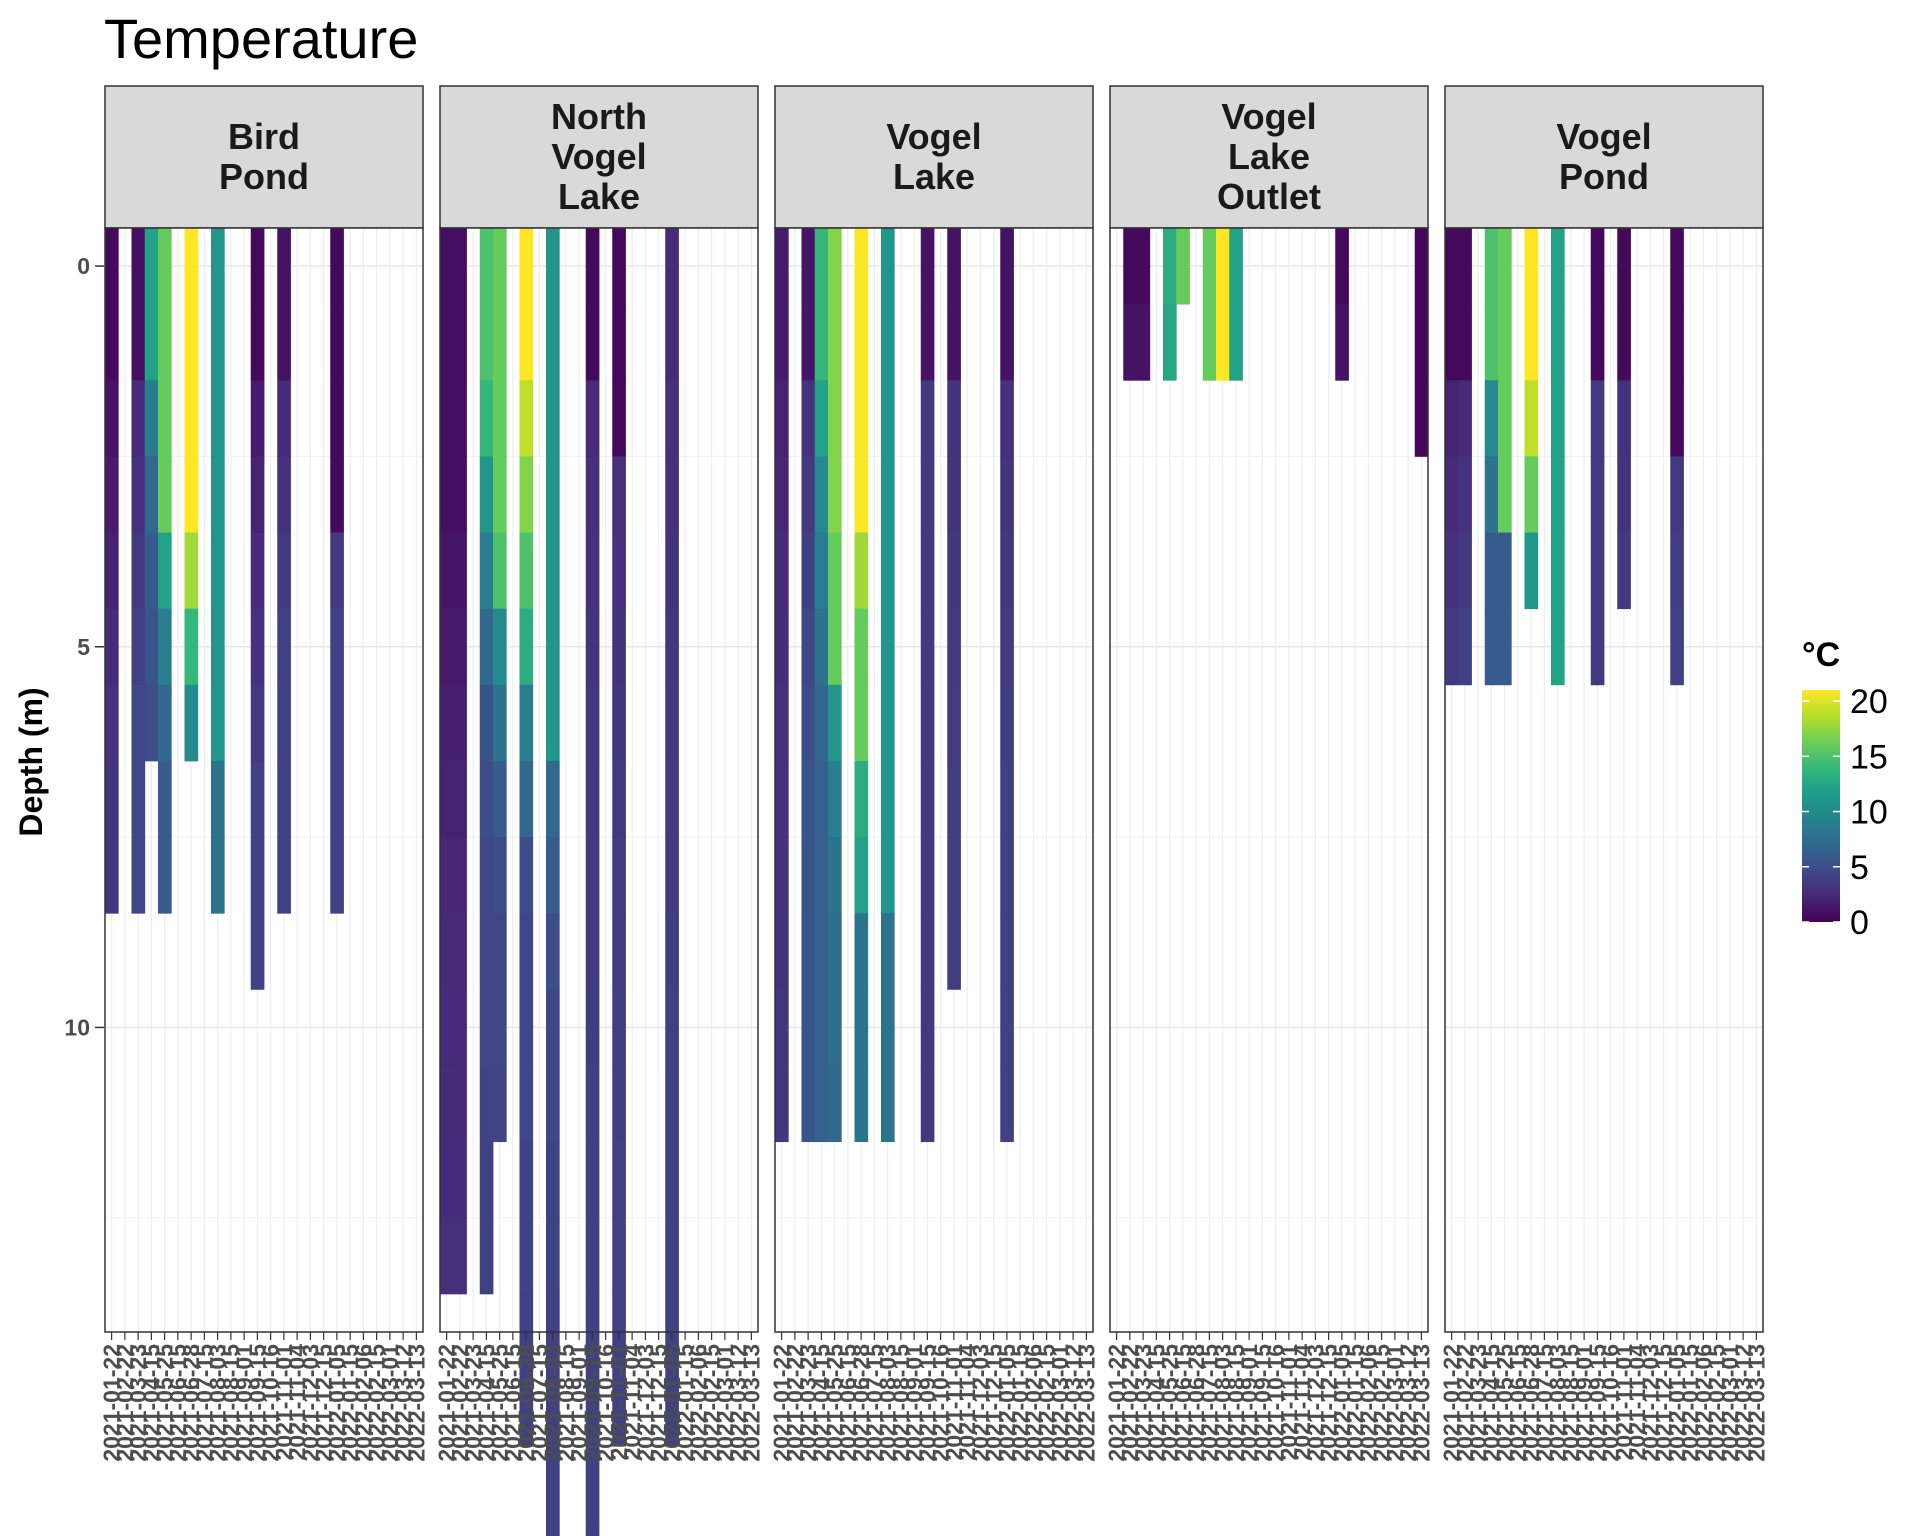  What do you see at coordinates (1821, 655) in the screenshot?
I see `legend-title: °C` at bounding box center [1821, 655].